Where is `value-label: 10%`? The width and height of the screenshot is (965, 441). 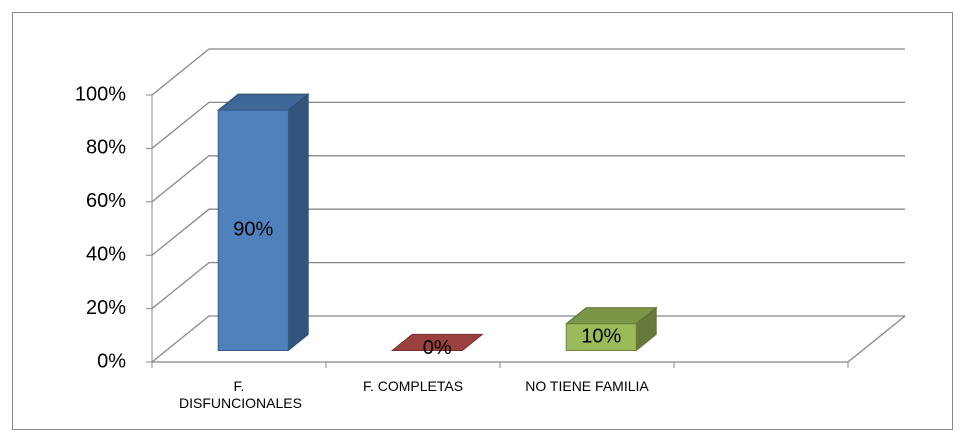
value-label: 10% is located at coordinates (601, 336).